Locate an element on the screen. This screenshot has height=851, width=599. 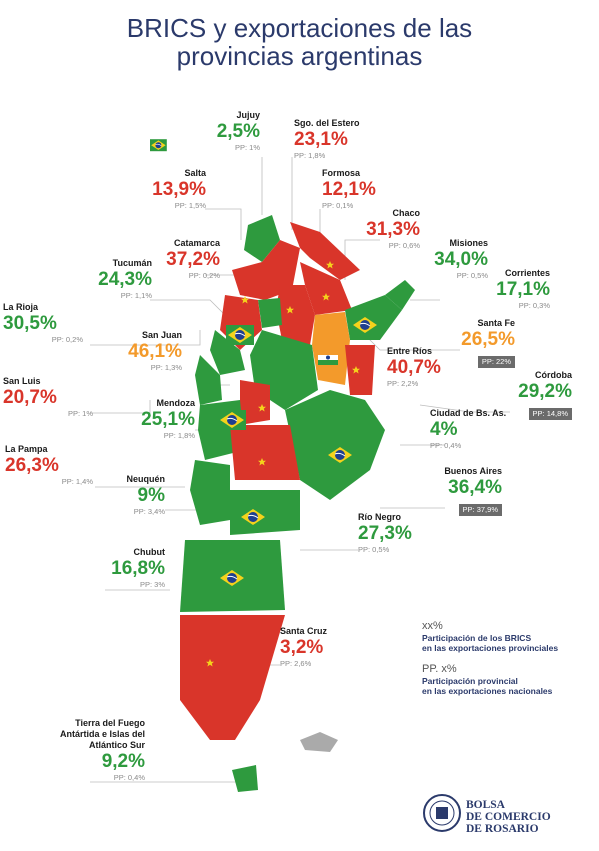
label-santacruz: Santa Cruz 3,2% PP: 2,6% is located at coordinates (320, 647).